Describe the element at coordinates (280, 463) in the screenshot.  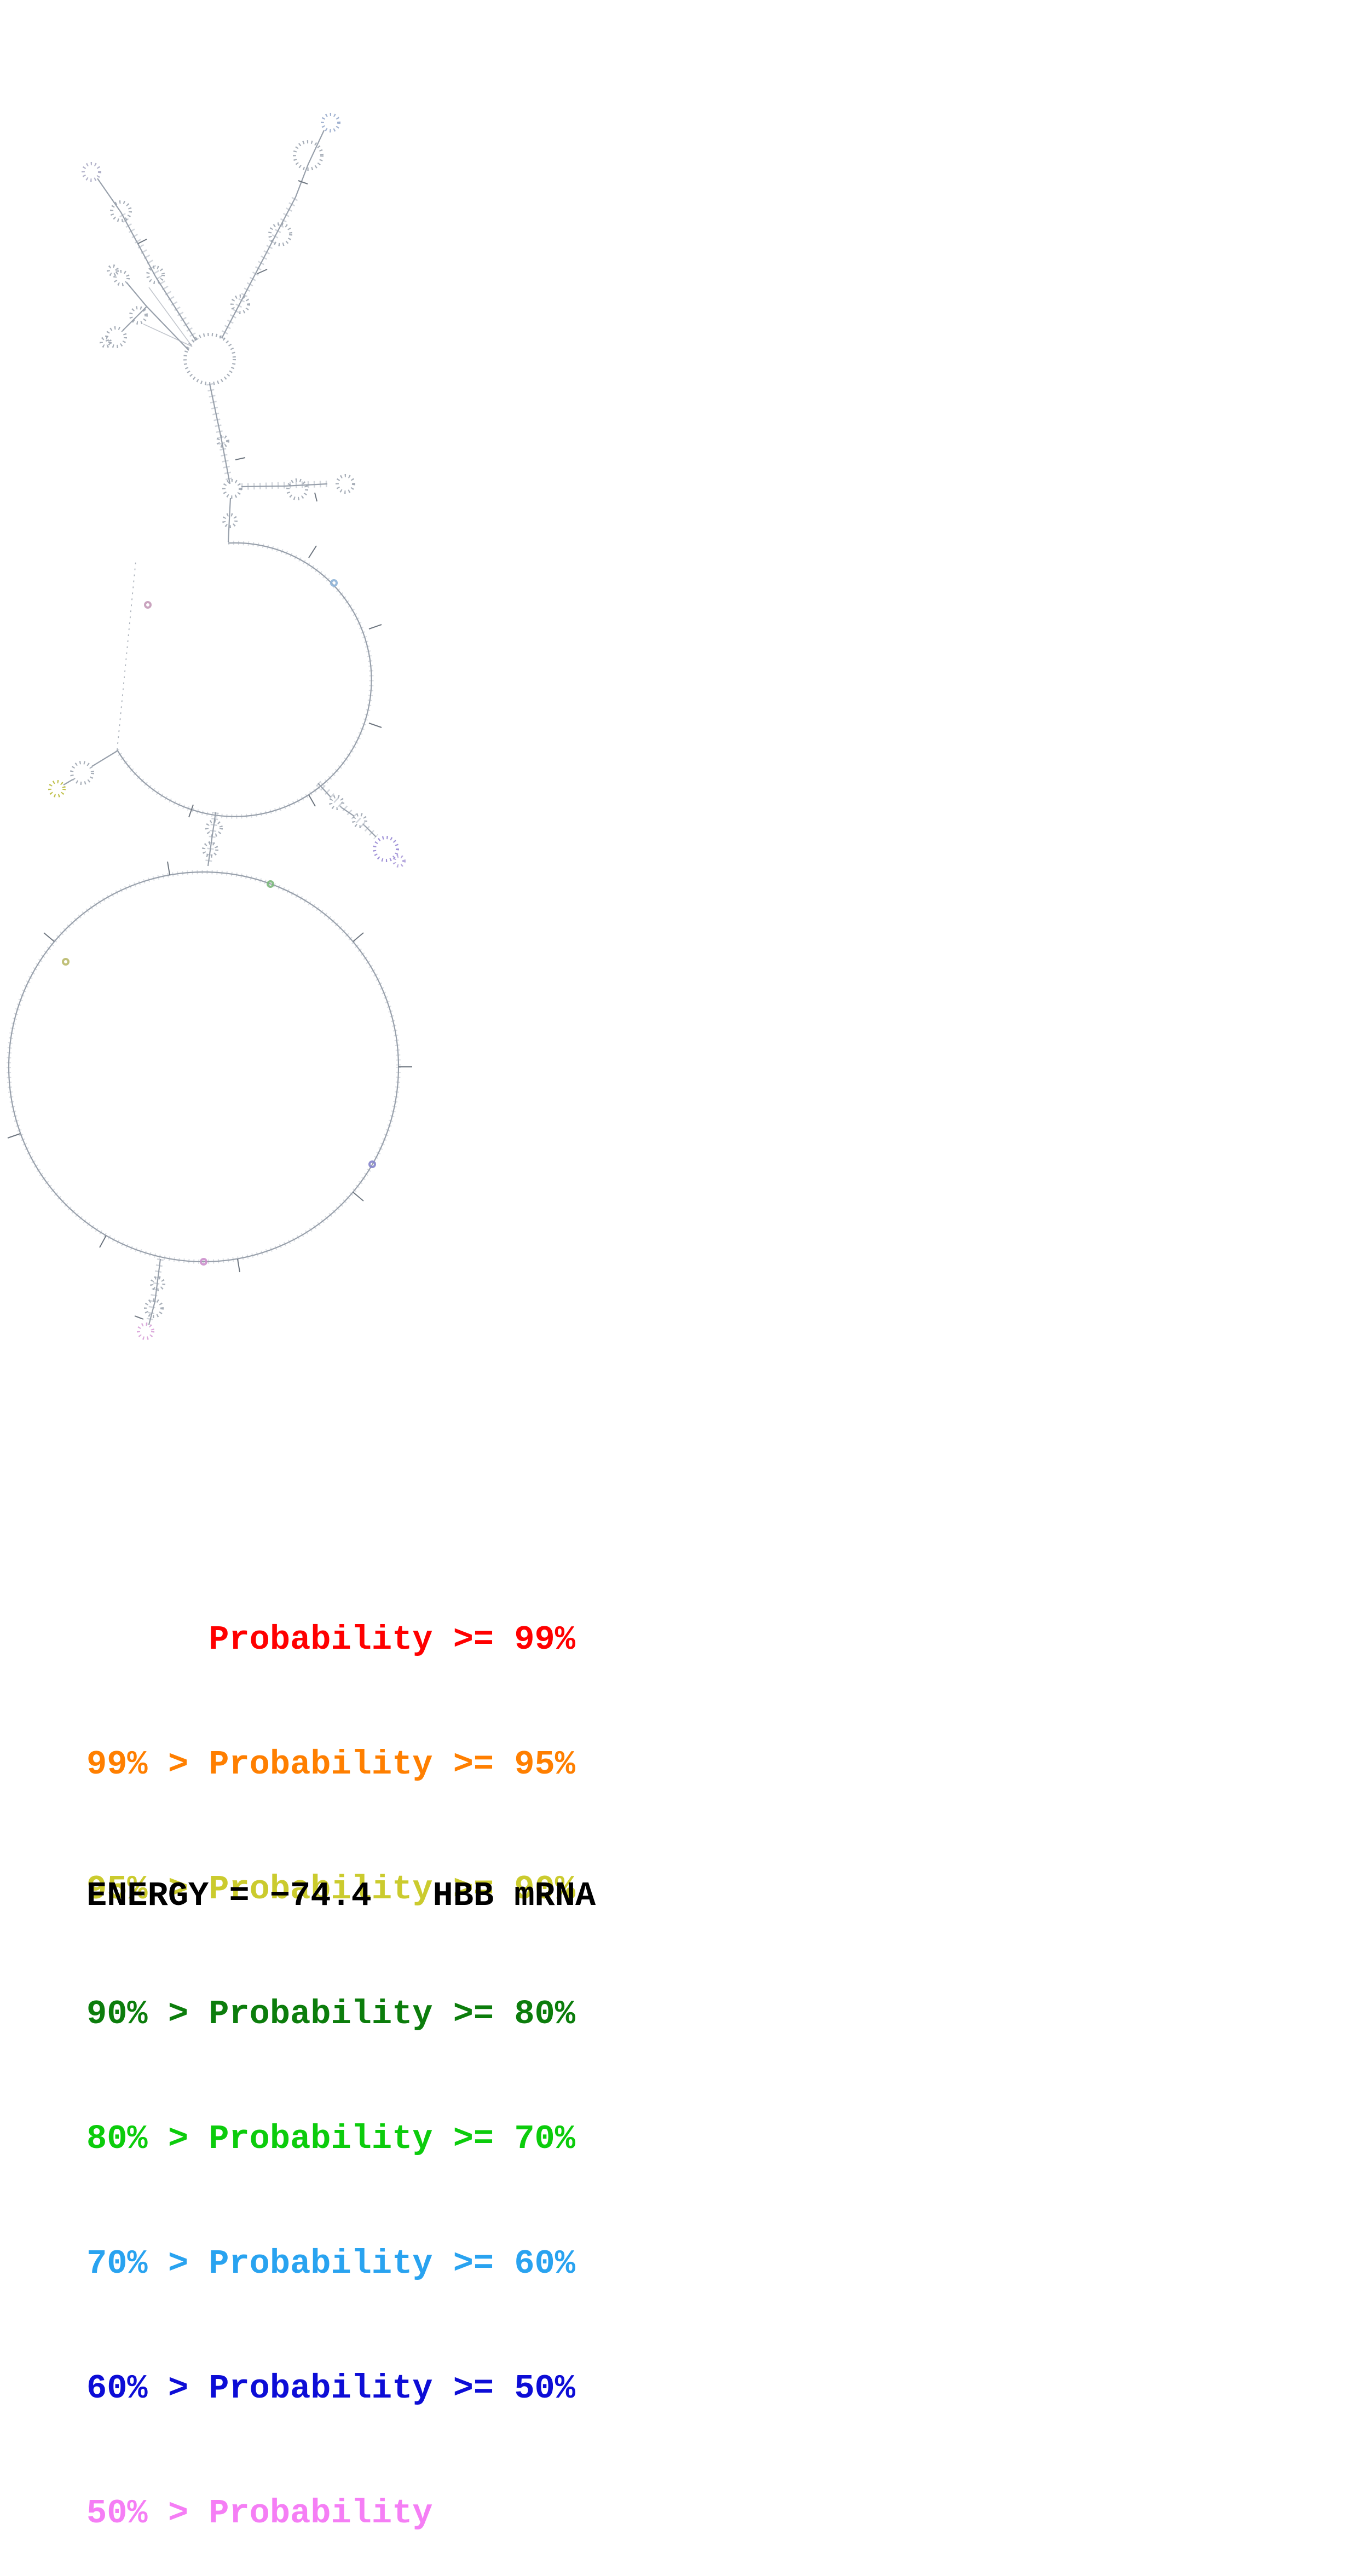
I see `stem-descending` at that location.